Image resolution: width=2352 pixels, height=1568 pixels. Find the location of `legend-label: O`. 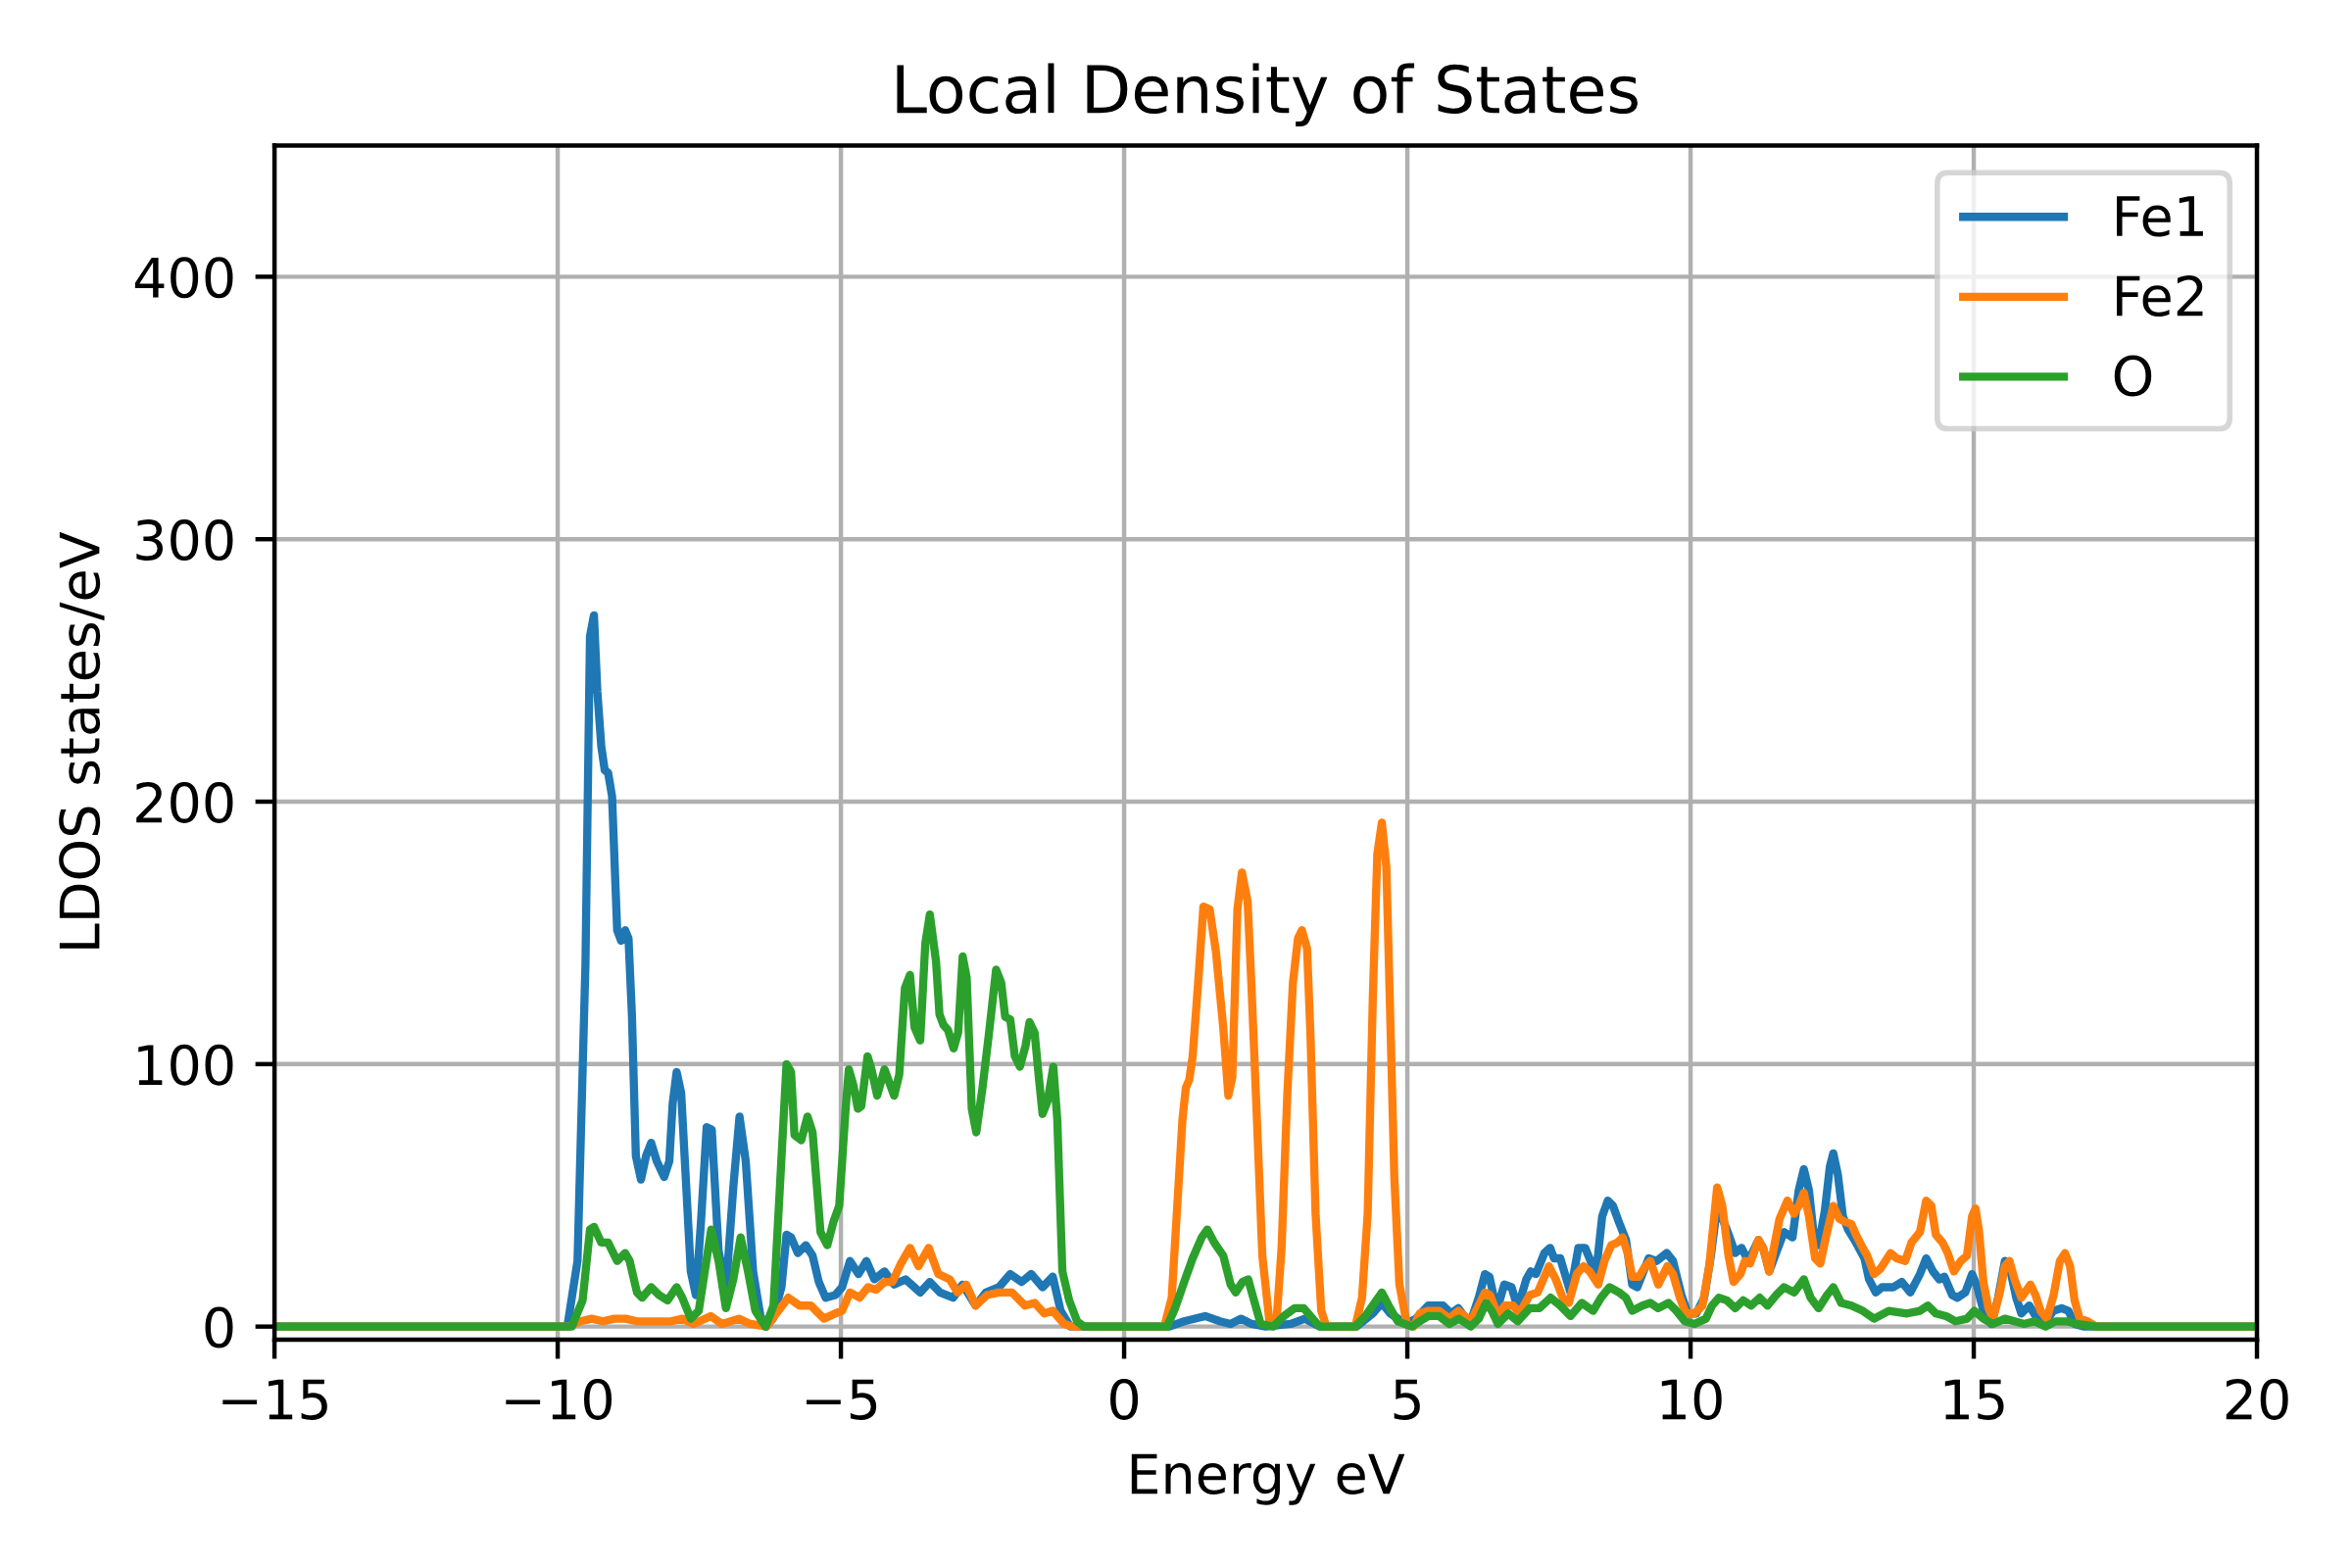

legend-label: O is located at coordinates (2133, 376).